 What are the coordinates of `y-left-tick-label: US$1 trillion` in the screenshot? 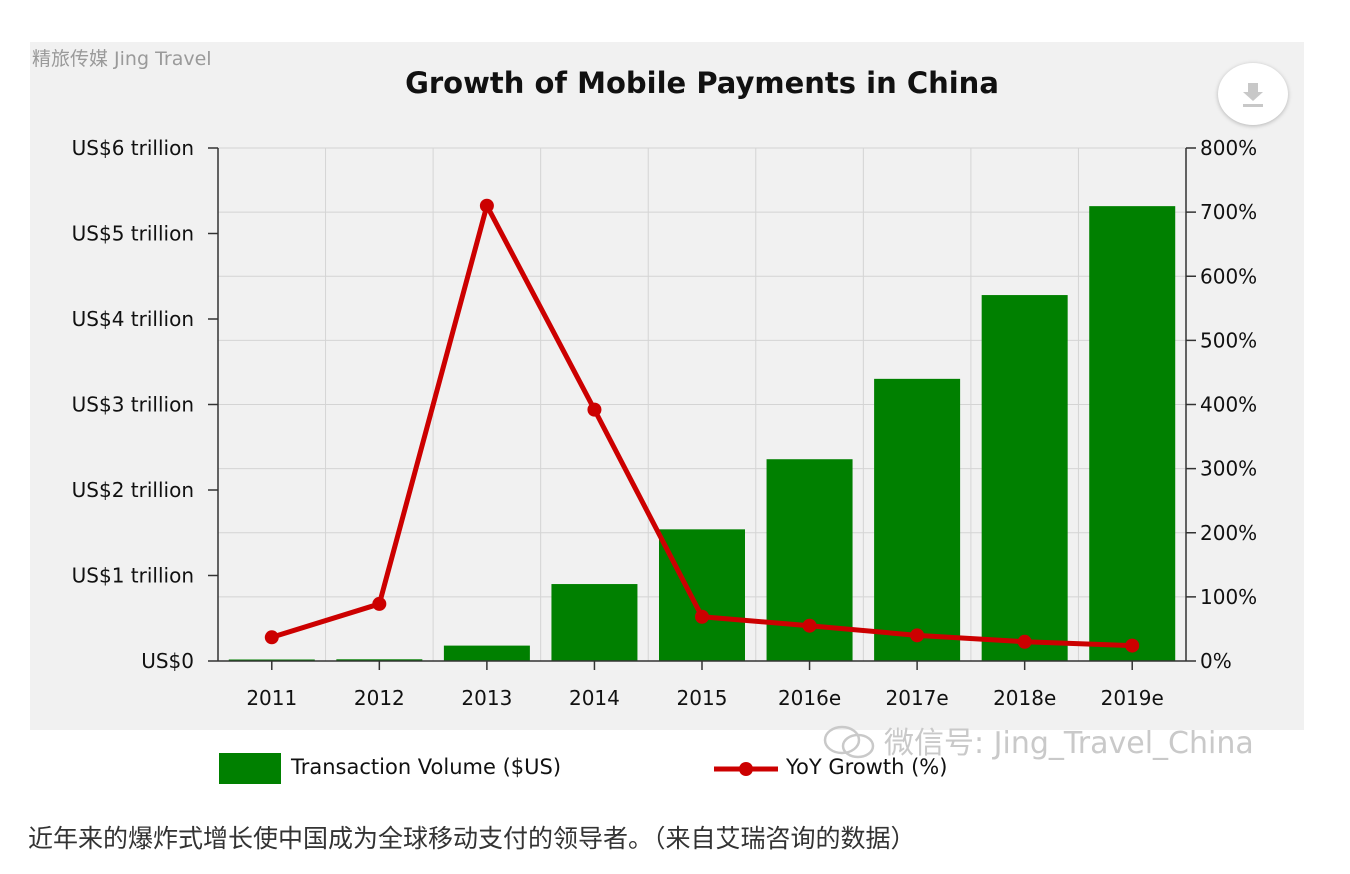 It's located at (133, 576).